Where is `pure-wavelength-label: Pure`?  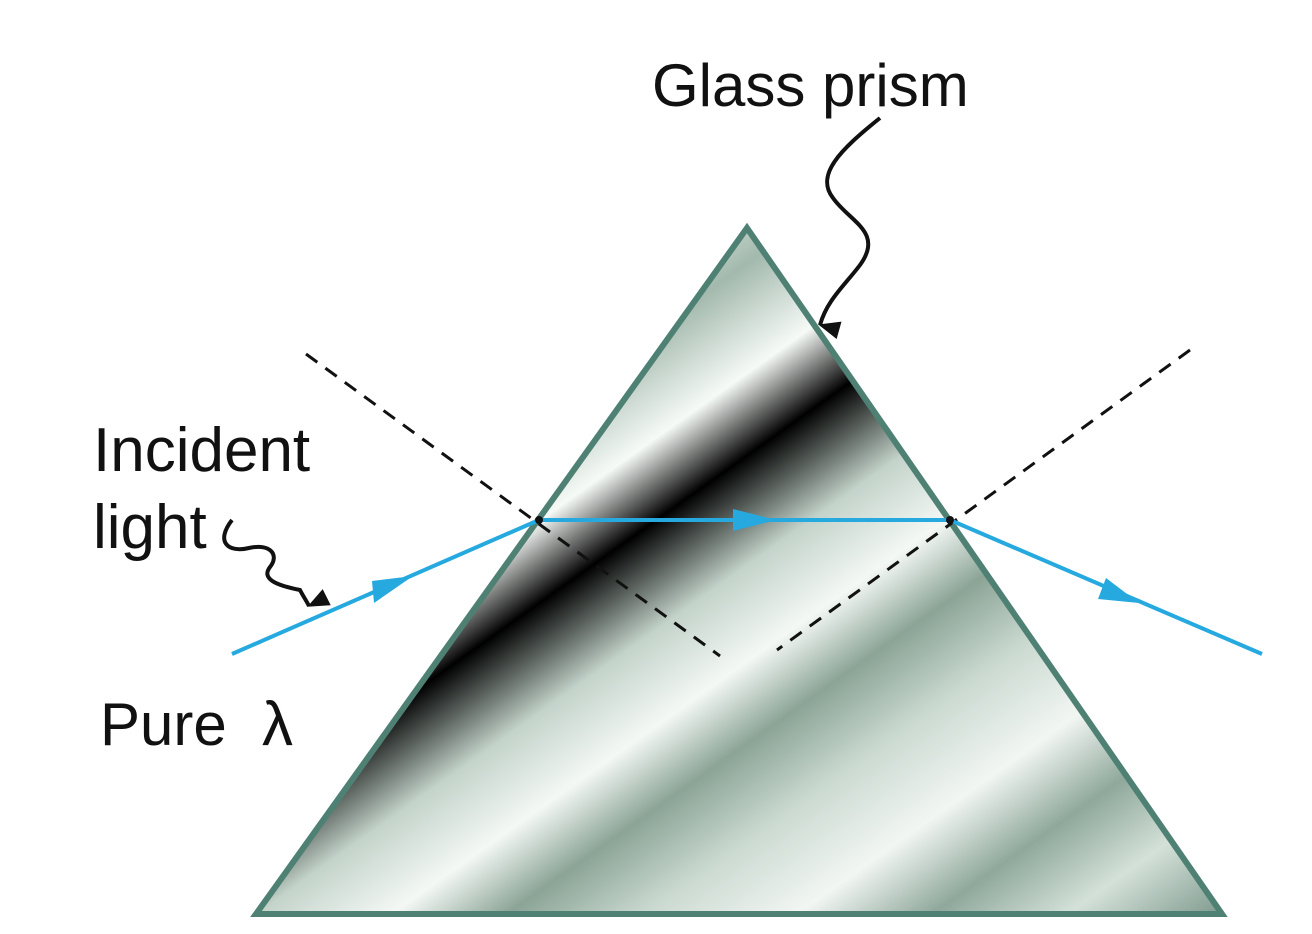 pure-wavelength-label: Pure is located at coordinates (163, 724).